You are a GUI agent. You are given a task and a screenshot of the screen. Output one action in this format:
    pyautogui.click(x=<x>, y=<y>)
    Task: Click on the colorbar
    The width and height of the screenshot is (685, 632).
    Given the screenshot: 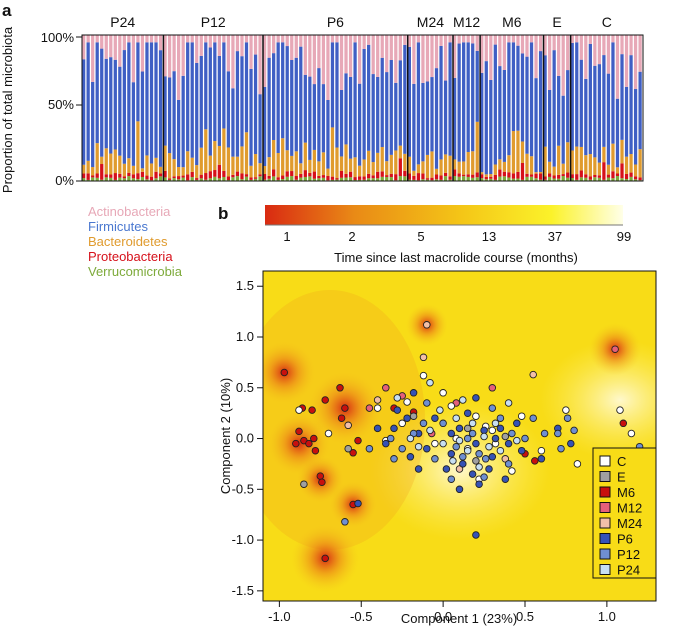 What is the action you would take?
    pyautogui.click(x=444, y=215)
    